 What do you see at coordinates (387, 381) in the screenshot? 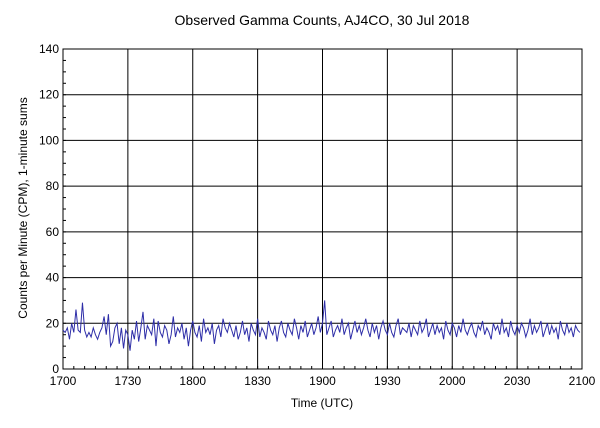
I see `x-tick-label: 1930` at bounding box center [387, 381].